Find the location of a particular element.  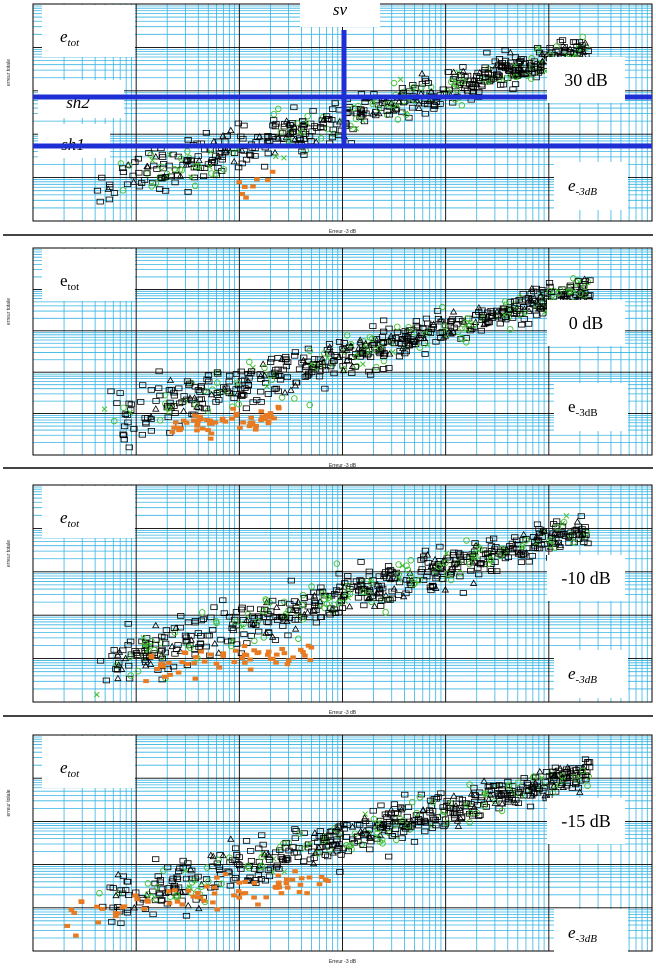

snr-label-box is located at coordinates (586, 578).